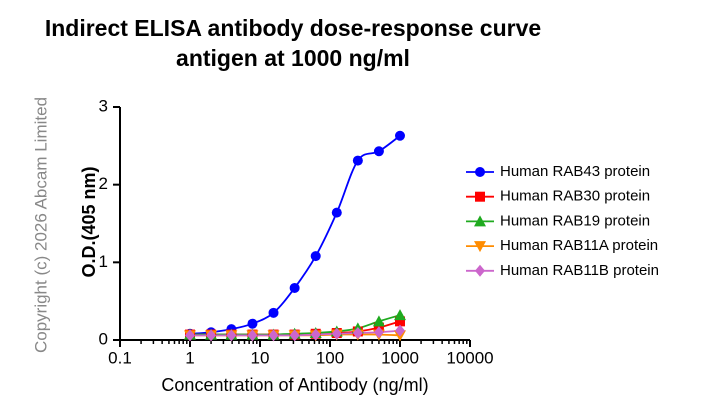 Image resolution: width=715 pixels, height=414 pixels. I want to click on legend-label: Human RAB11A protein, so click(579, 245).